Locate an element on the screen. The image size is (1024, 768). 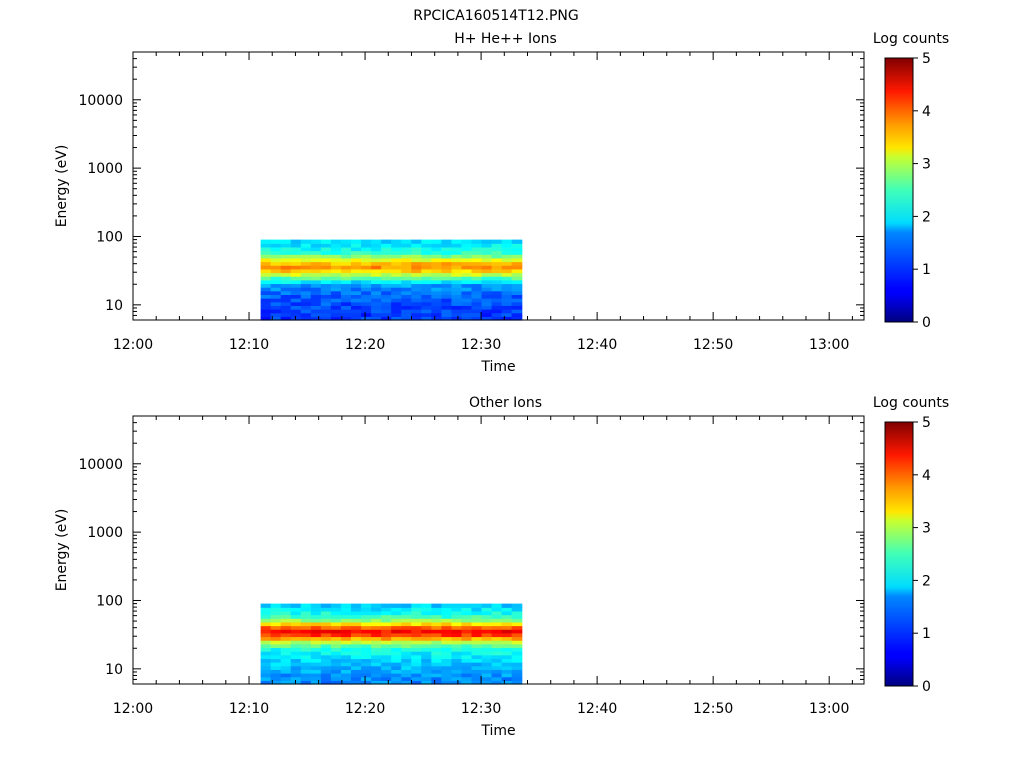
y-tick-label: 100 is located at coordinates (109, 601).